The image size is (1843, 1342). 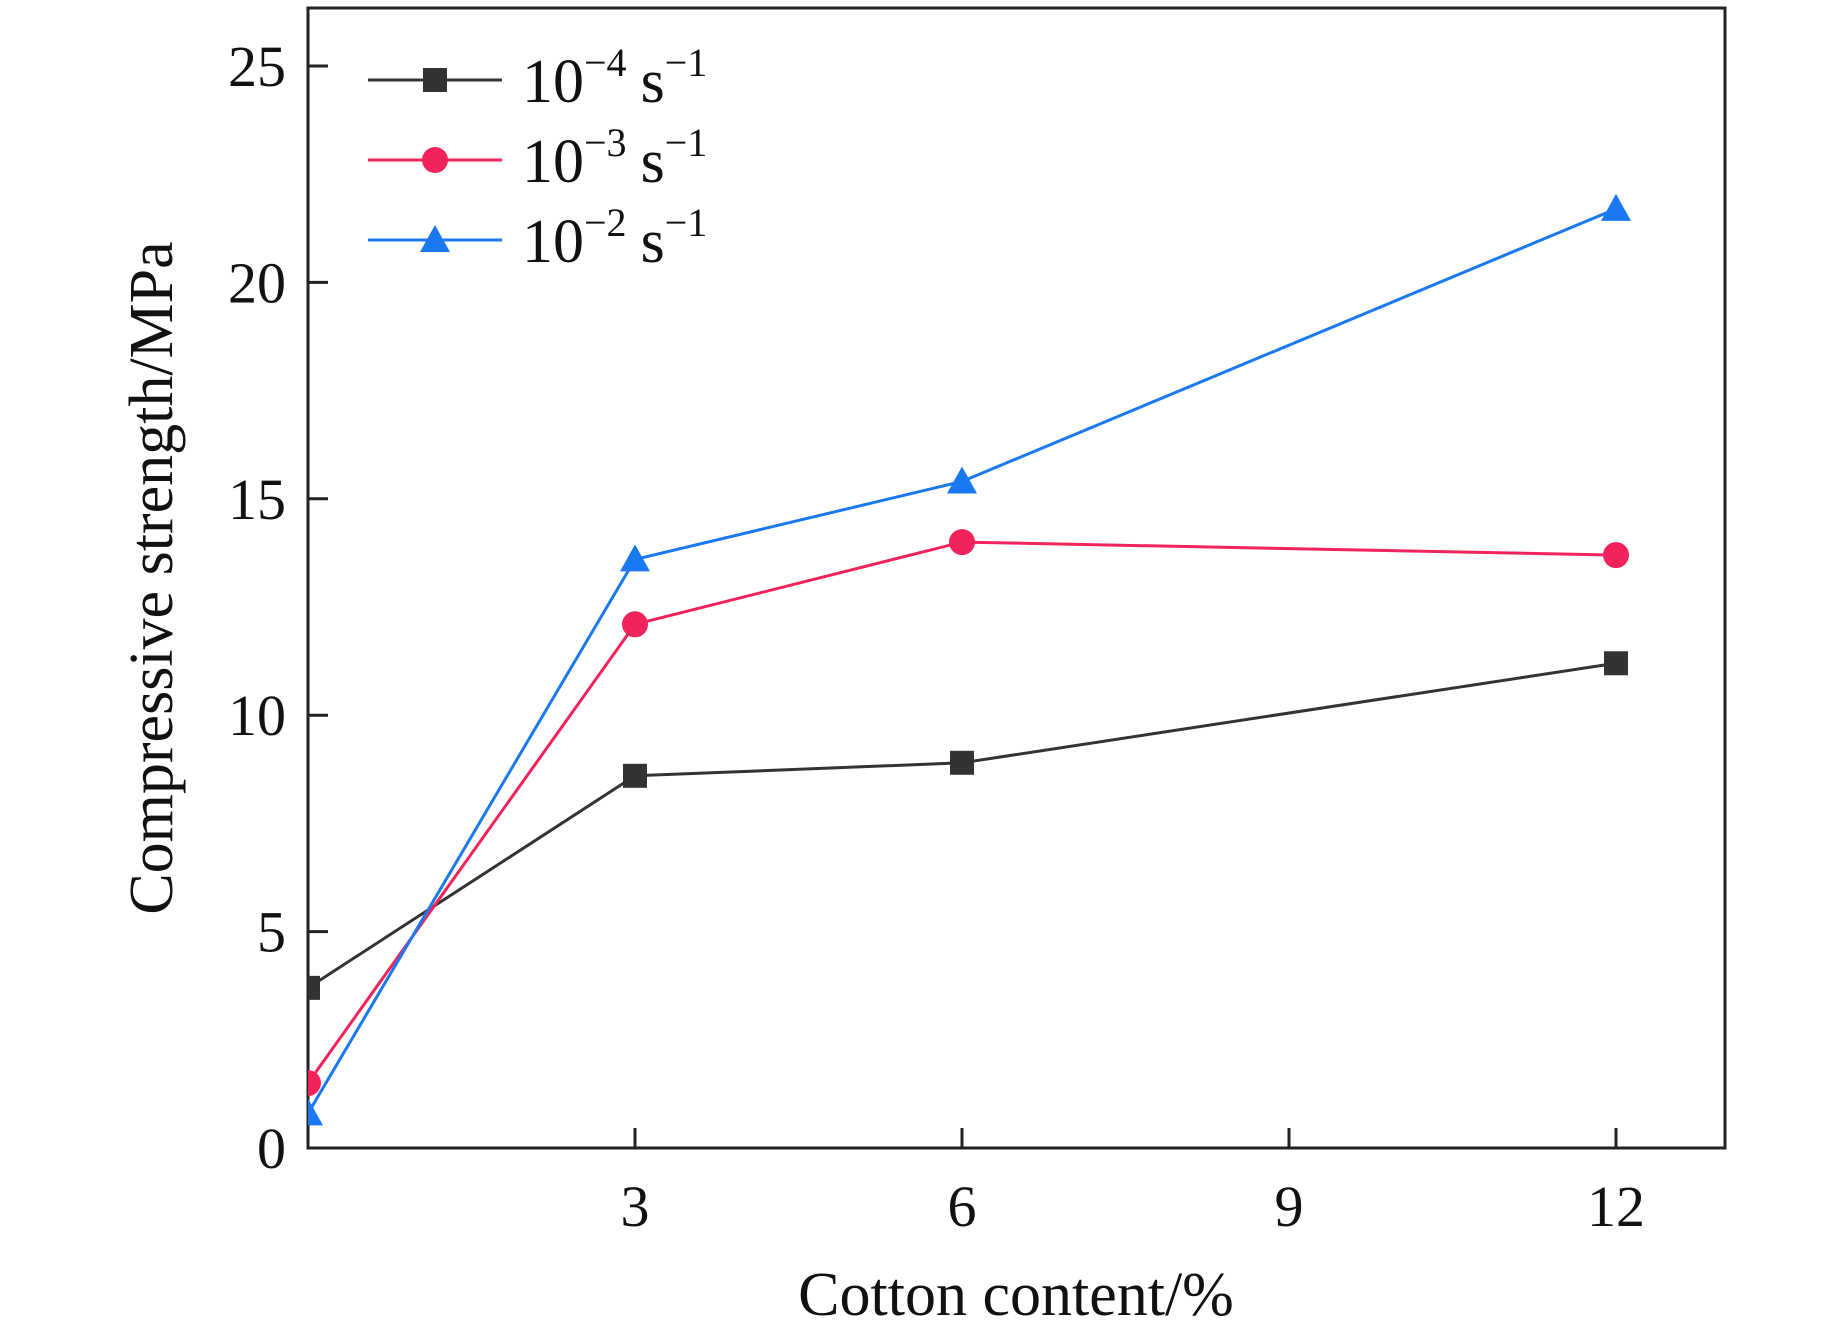 What do you see at coordinates (278, 607) in the screenshot?
I see `y-axis-ticks: 0 5 10 15 20 25` at bounding box center [278, 607].